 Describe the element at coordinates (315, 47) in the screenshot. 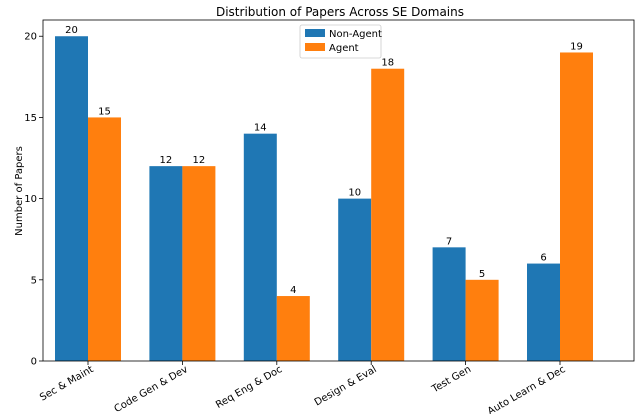

I see `legend-swatch-agent` at that location.